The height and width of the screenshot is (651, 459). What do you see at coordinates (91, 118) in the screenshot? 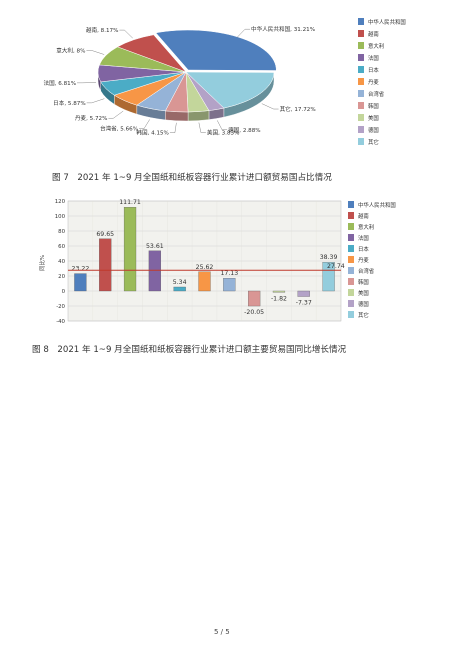
I see `pie-label-6: 丹麦, 5.72%` at bounding box center [91, 118].